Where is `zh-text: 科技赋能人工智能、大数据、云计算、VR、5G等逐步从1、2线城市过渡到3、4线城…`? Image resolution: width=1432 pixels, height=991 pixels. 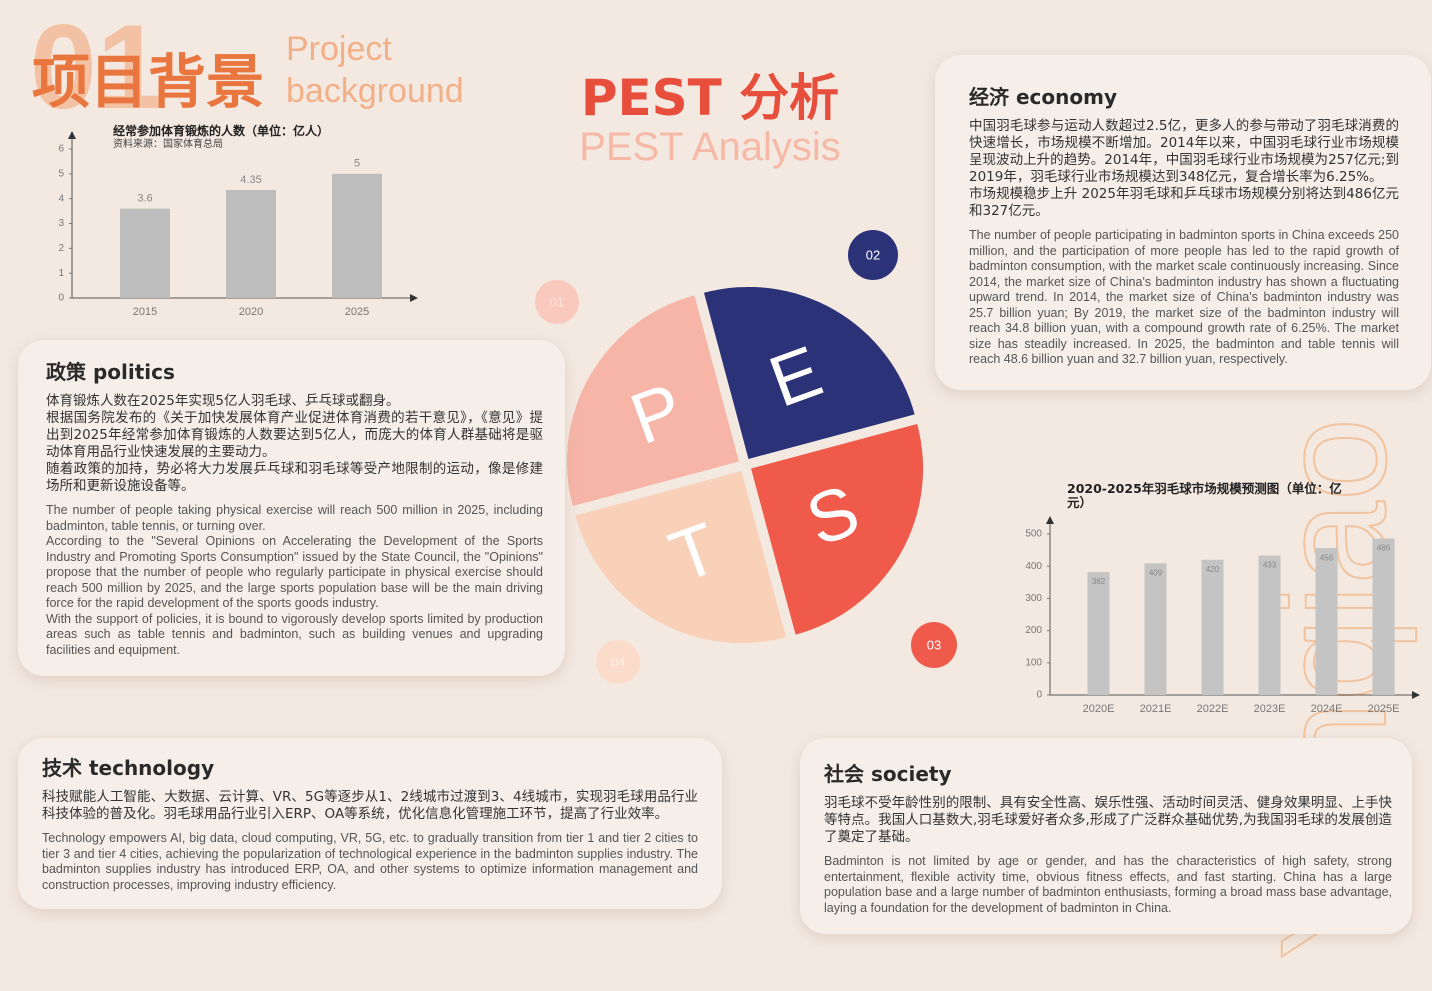
zh-text: 科技赋能人工智能、大数据、云计算、VR、5G等逐步从1、2线城市过渡到3、4线城… is located at coordinates (370, 805).